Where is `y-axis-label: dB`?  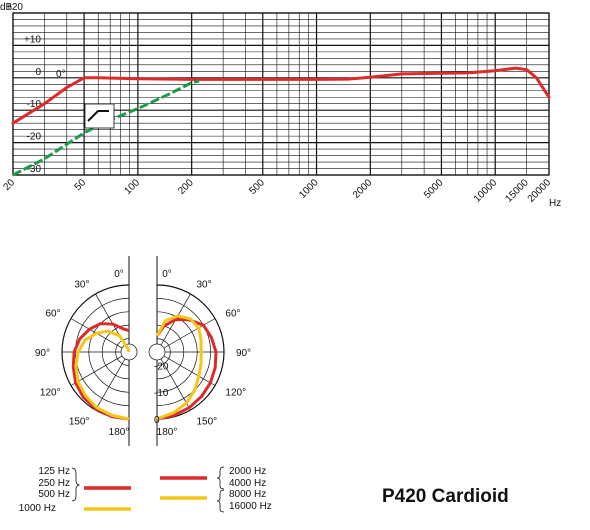 y-axis-label: dB is located at coordinates (6, 7).